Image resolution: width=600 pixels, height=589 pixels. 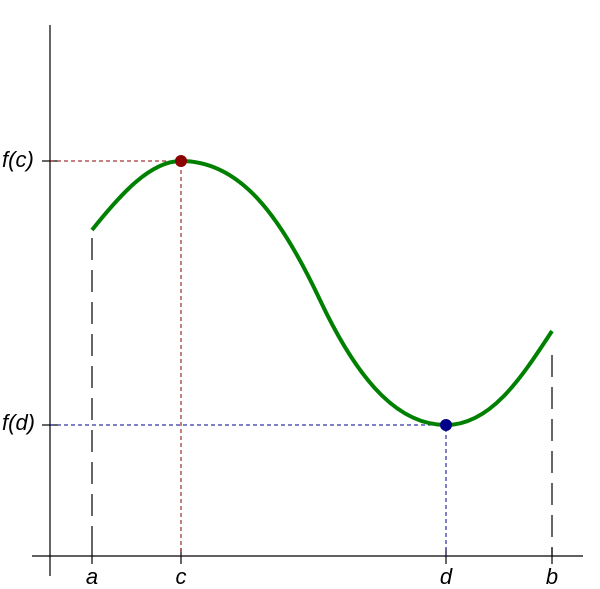 What do you see at coordinates (18, 159) in the screenshot?
I see `y-label: f(c)` at bounding box center [18, 159].